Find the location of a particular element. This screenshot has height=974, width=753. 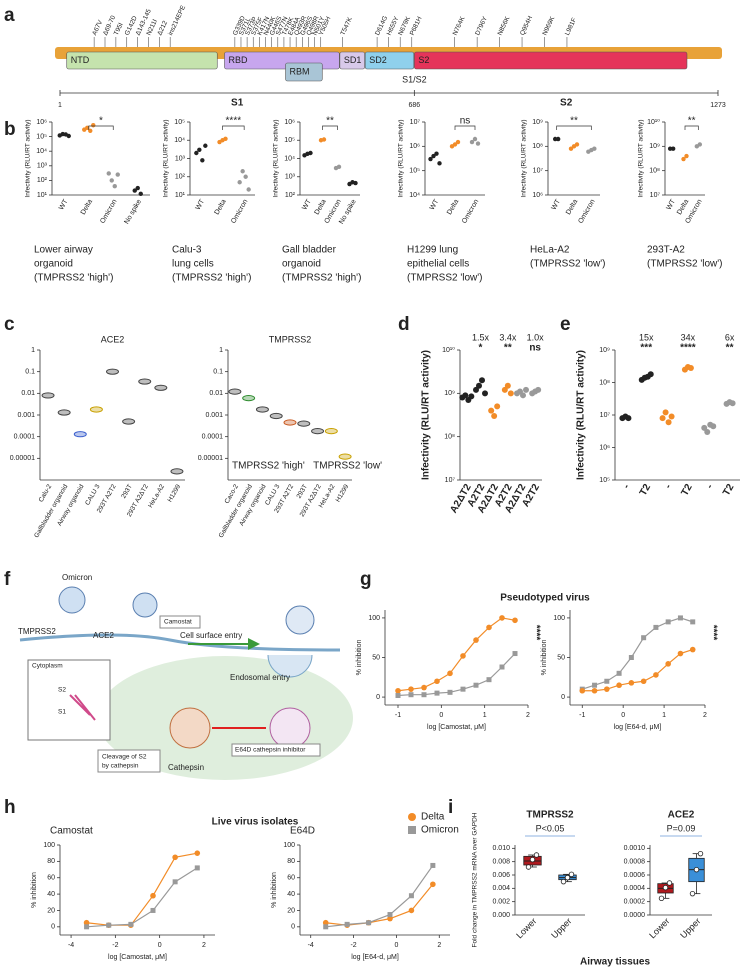

x-tick-label: - is located at coordinates (709, 486).